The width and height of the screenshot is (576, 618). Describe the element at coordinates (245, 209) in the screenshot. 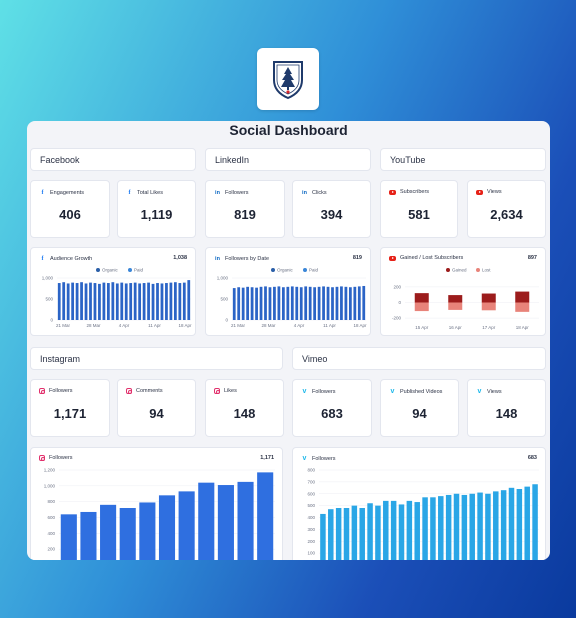

I see `kpi-card-li-followers: in Followers 819` at that location.